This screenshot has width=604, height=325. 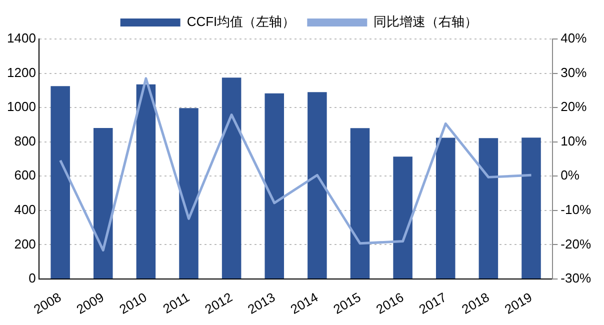 I want to click on x-tick-label: 2018, so click(x=475, y=303).